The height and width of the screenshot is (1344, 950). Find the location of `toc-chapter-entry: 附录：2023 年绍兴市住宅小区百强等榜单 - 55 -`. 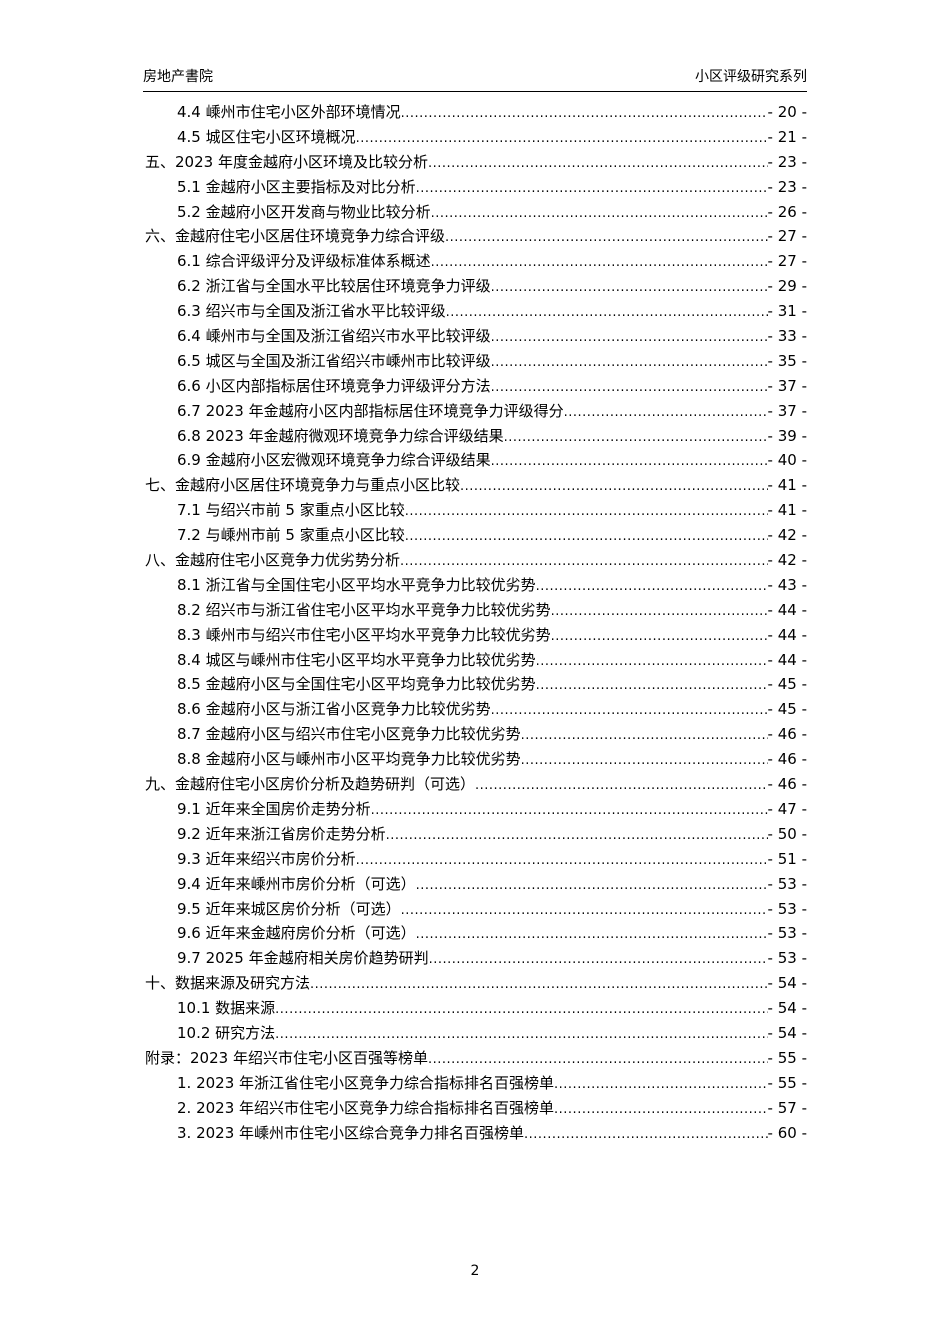

toc-chapter-entry: 附录：2023 年绍兴市住宅小区百强等榜单 - 55 - is located at coordinates (476, 1058).